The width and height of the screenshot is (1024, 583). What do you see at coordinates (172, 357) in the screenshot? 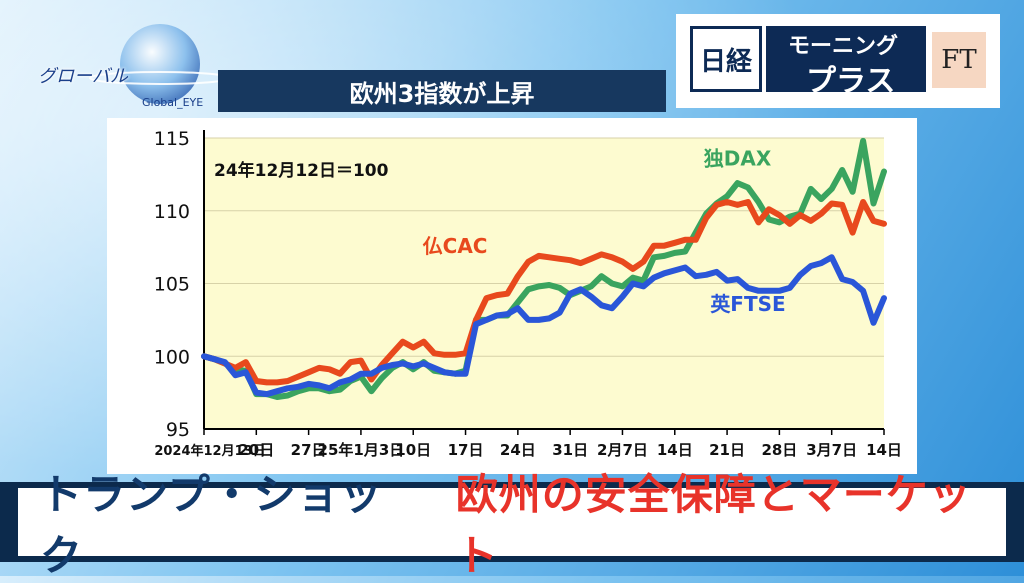
I see `y-tick-label: 100` at bounding box center [172, 357].